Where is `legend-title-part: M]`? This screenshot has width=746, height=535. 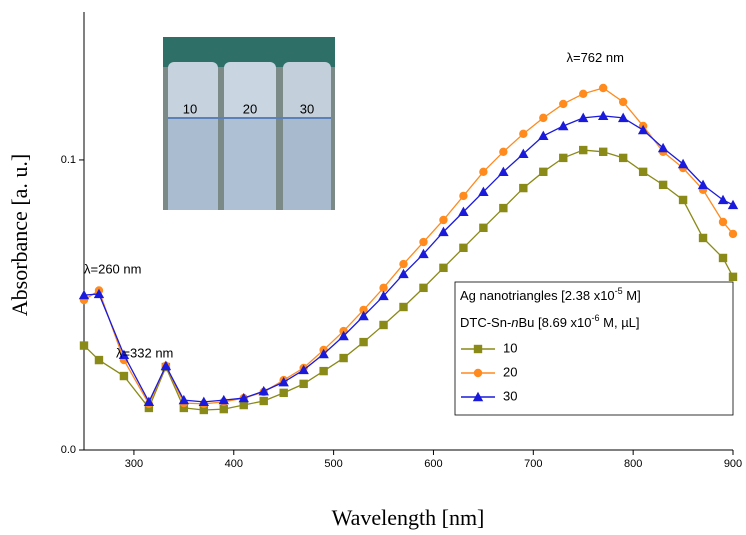
legend-title-part: M] is located at coordinates (632, 295).